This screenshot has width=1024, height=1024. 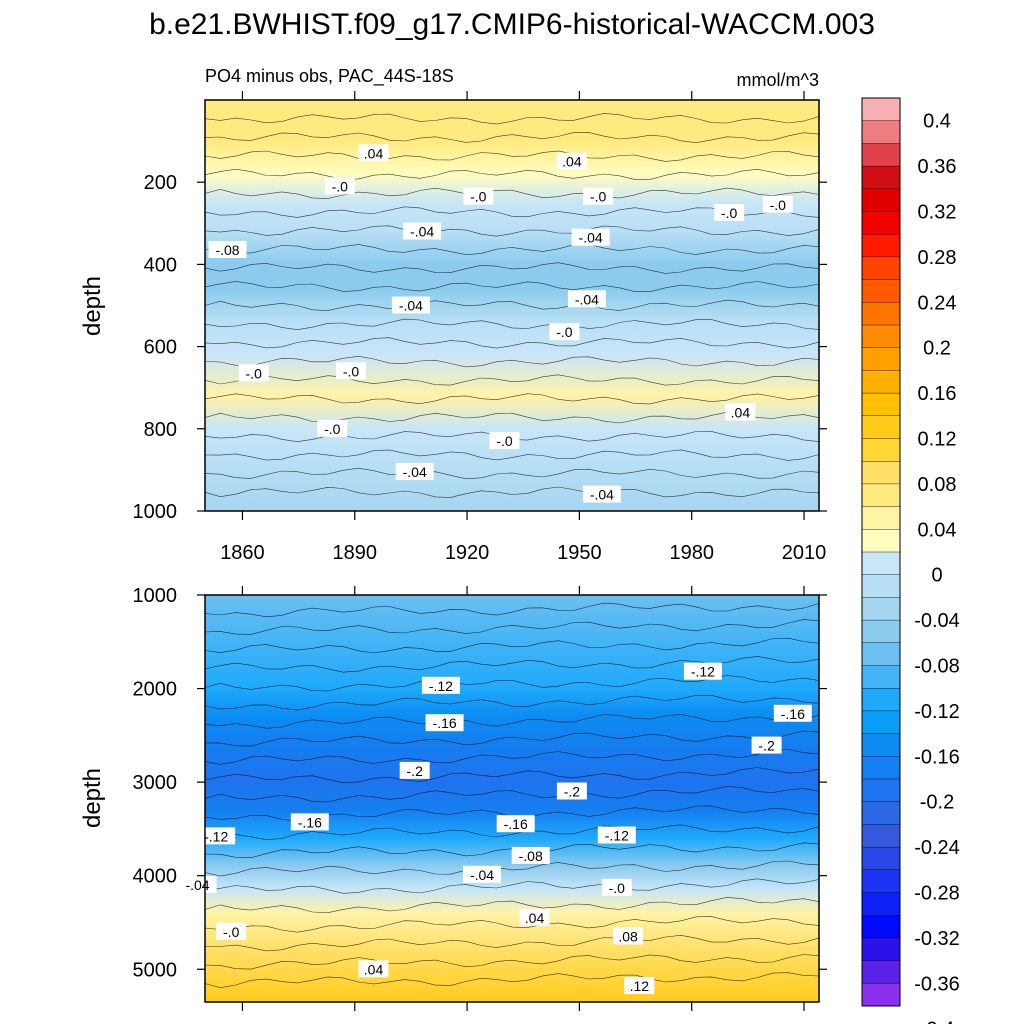 I want to click on upper-contour-label: -.08, so click(x=227, y=250).